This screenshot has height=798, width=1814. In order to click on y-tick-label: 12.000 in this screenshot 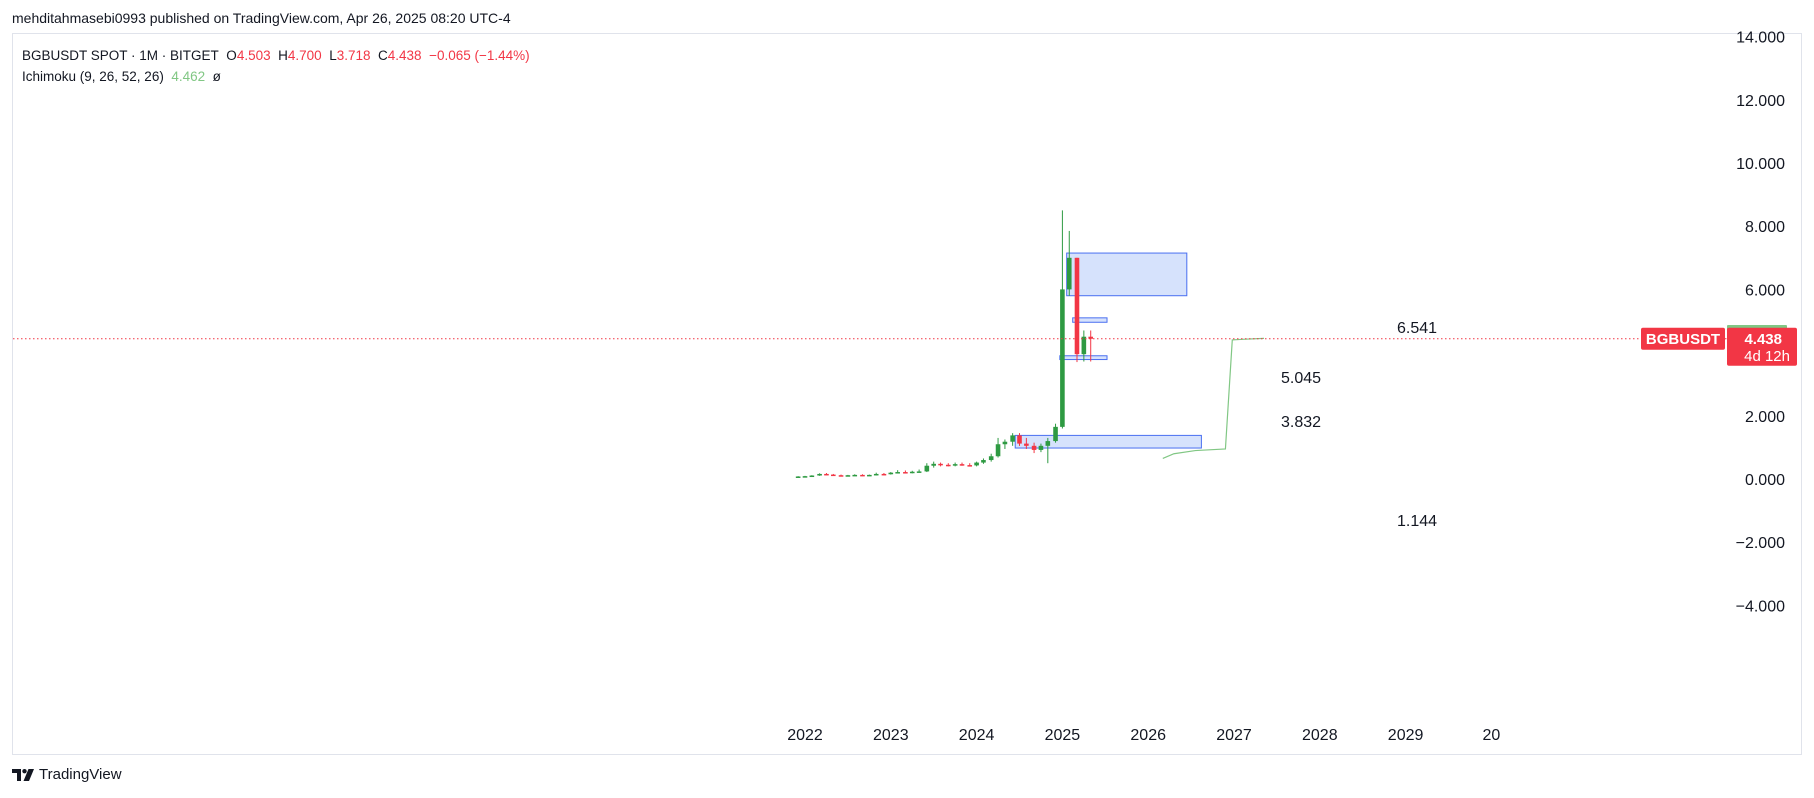, I will do `click(1760, 101)`.